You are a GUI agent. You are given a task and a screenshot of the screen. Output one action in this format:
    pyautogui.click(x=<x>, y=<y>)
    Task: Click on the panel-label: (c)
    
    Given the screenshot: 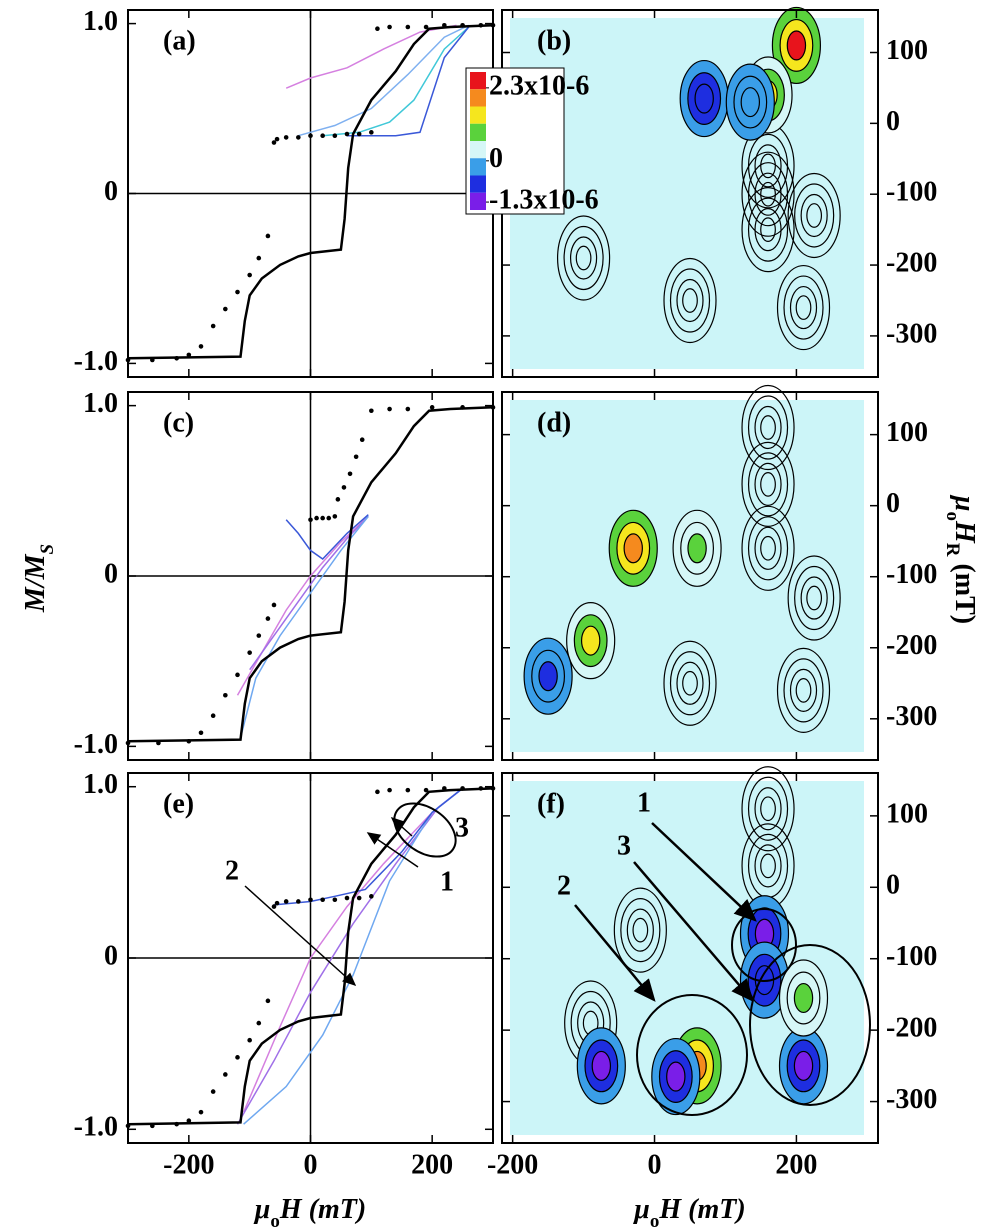 What is the action you would take?
    pyautogui.click(x=178, y=422)
    